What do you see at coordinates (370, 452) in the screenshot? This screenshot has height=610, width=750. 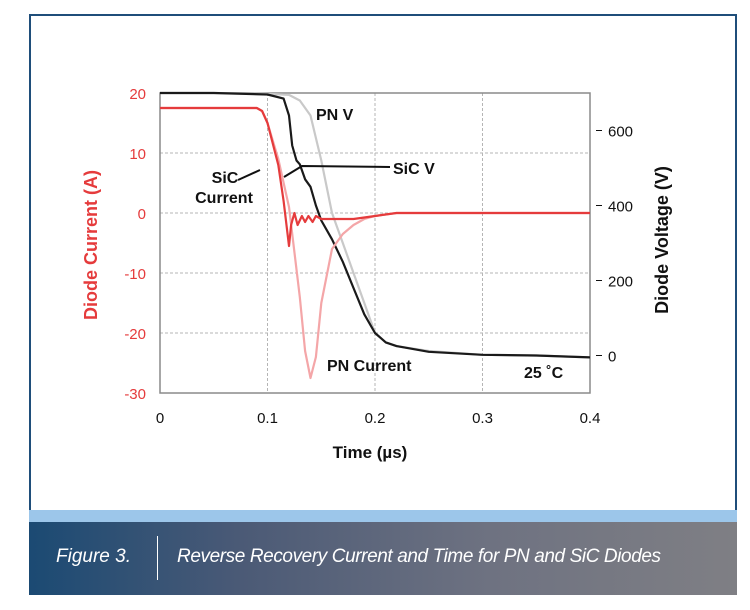 I see `x-axis-label: Time (µs)` at bounding box center [370, 452].